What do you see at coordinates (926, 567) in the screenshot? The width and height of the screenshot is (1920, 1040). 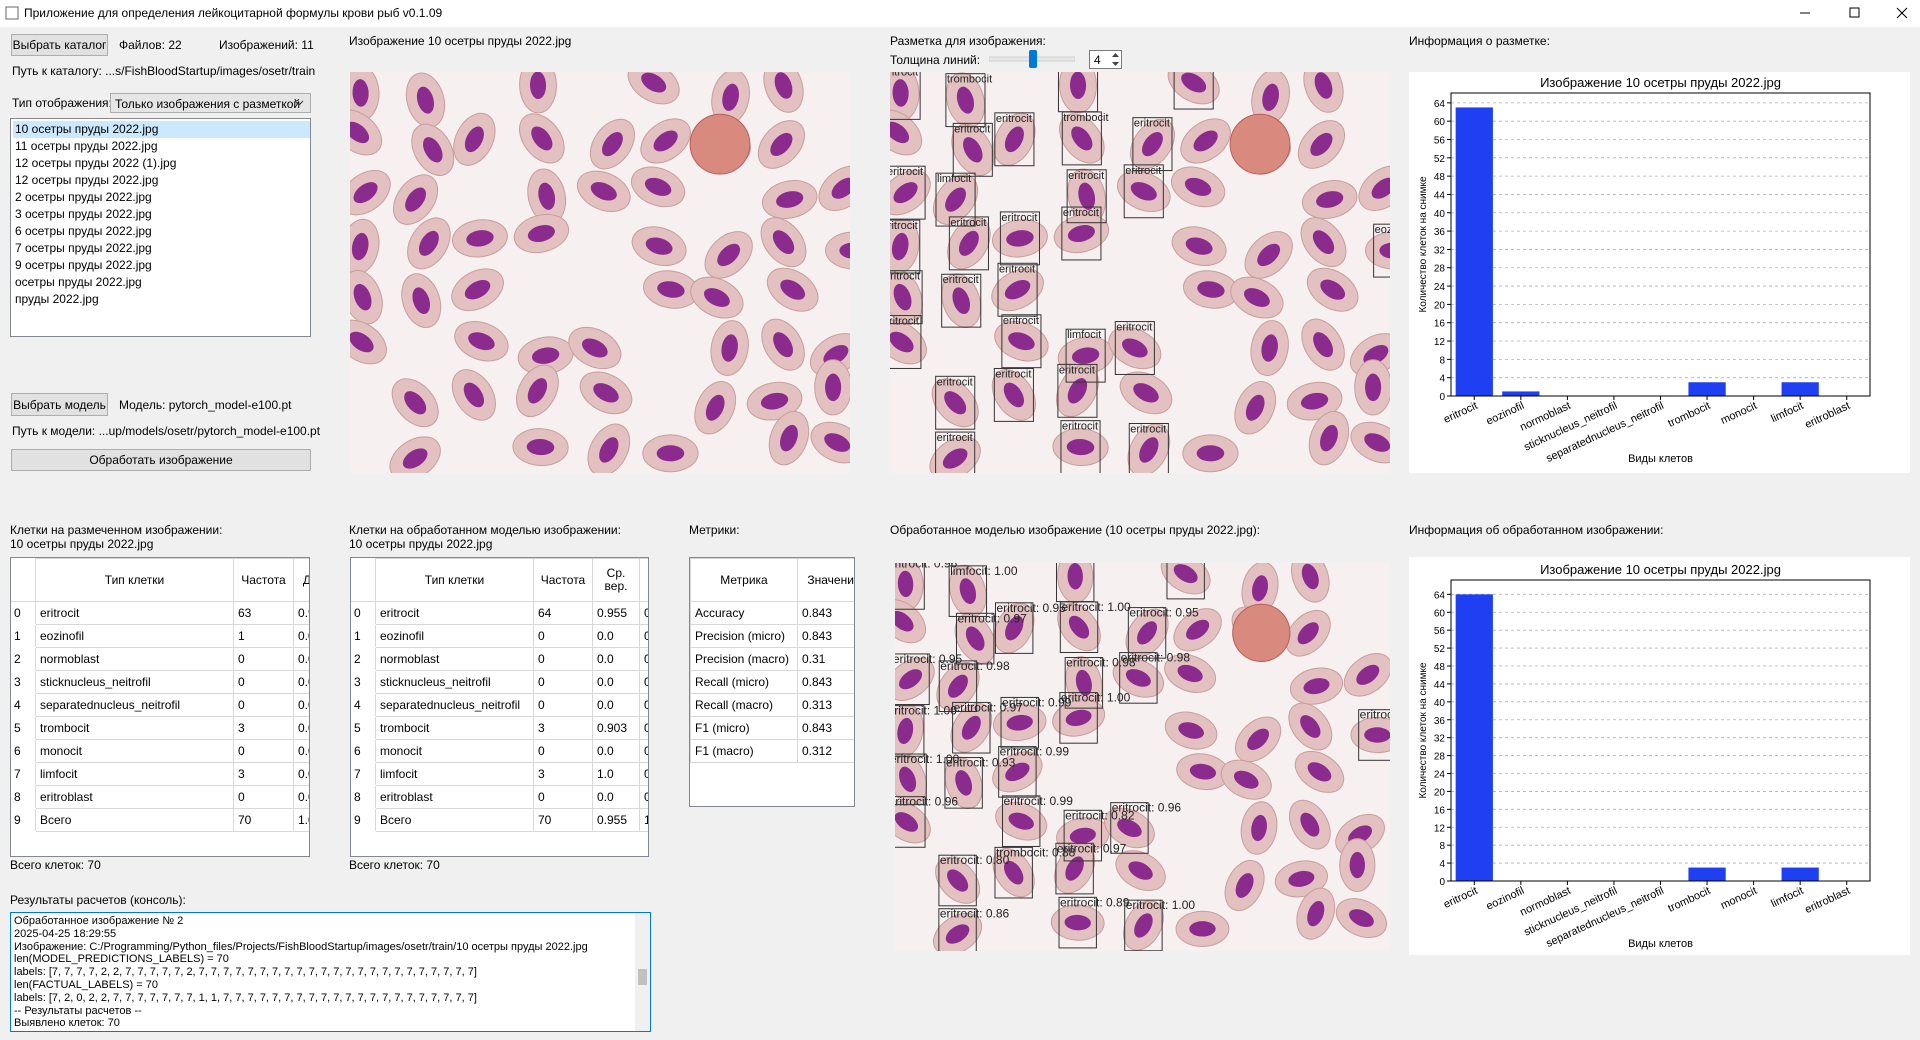 I see `box-label: eritrocit: 0.96` at bounding box center [926, 567].